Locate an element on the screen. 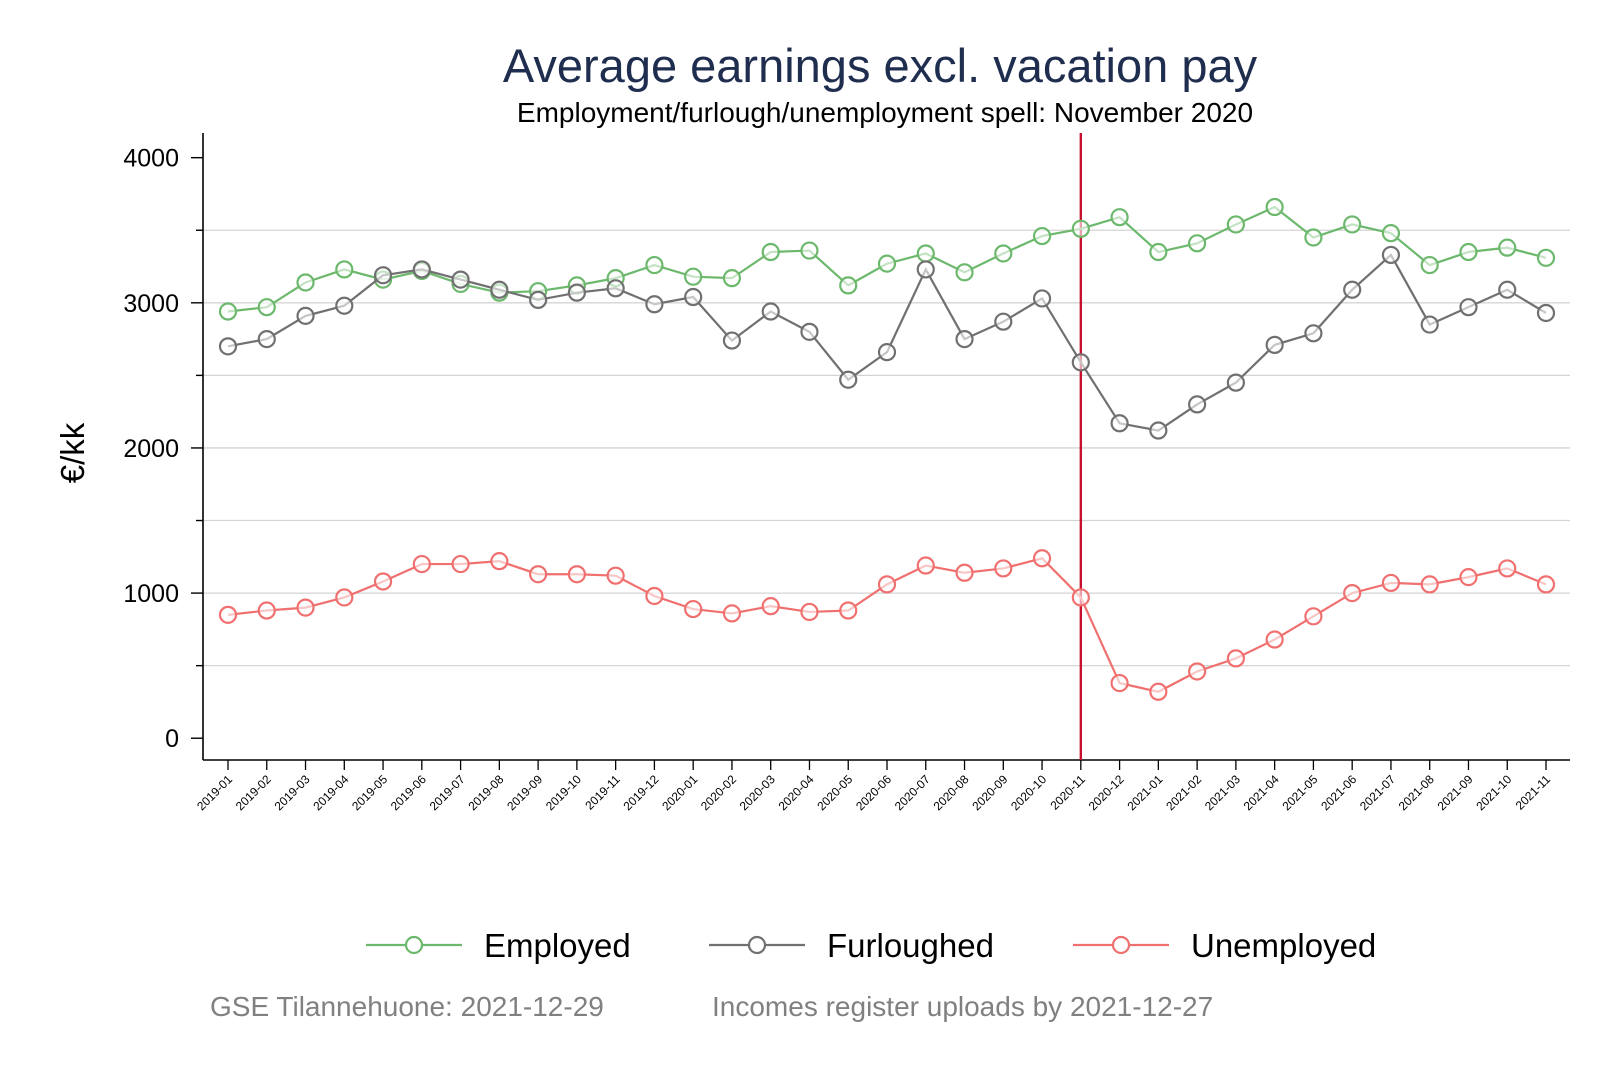 The width and height of the screenshot is (1600, 1067). legend: Employed Furloughed Unemployed is located at coordinates (871, 945).